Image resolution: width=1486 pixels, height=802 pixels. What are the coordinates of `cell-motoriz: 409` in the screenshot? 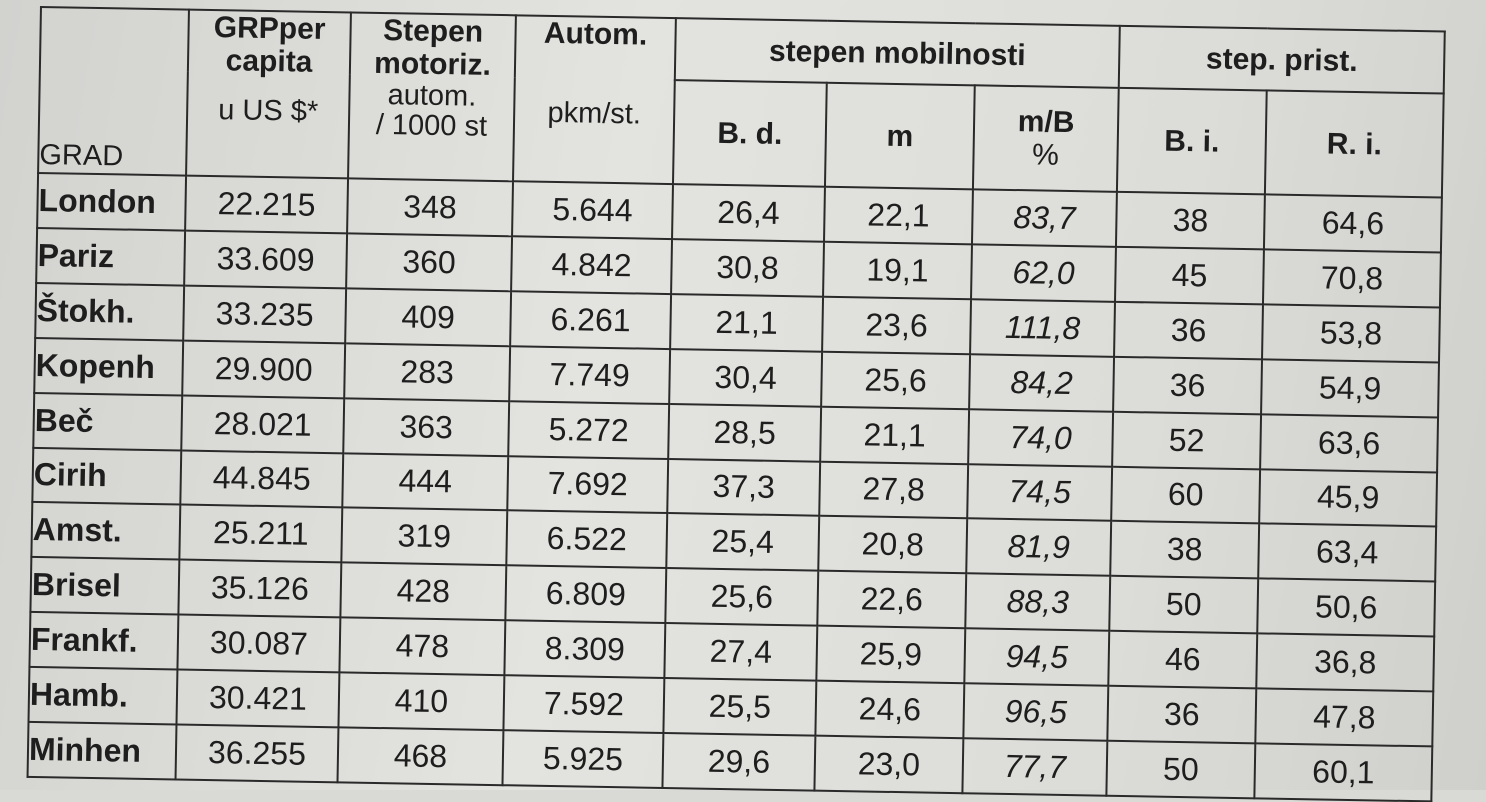 It's located at (428, 317).